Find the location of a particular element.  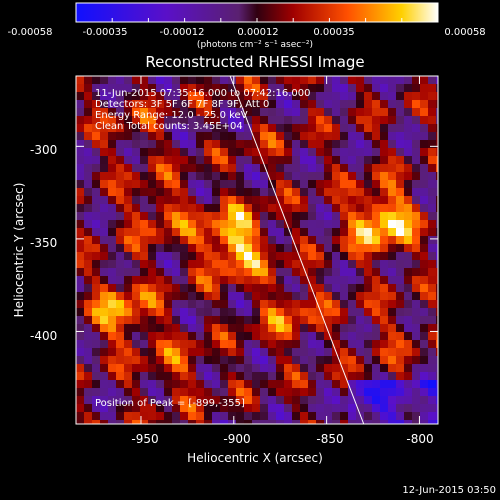

info-energy-range: Energy Range: 12.0 - 25.0 keV is located at coordinates (171, 115).